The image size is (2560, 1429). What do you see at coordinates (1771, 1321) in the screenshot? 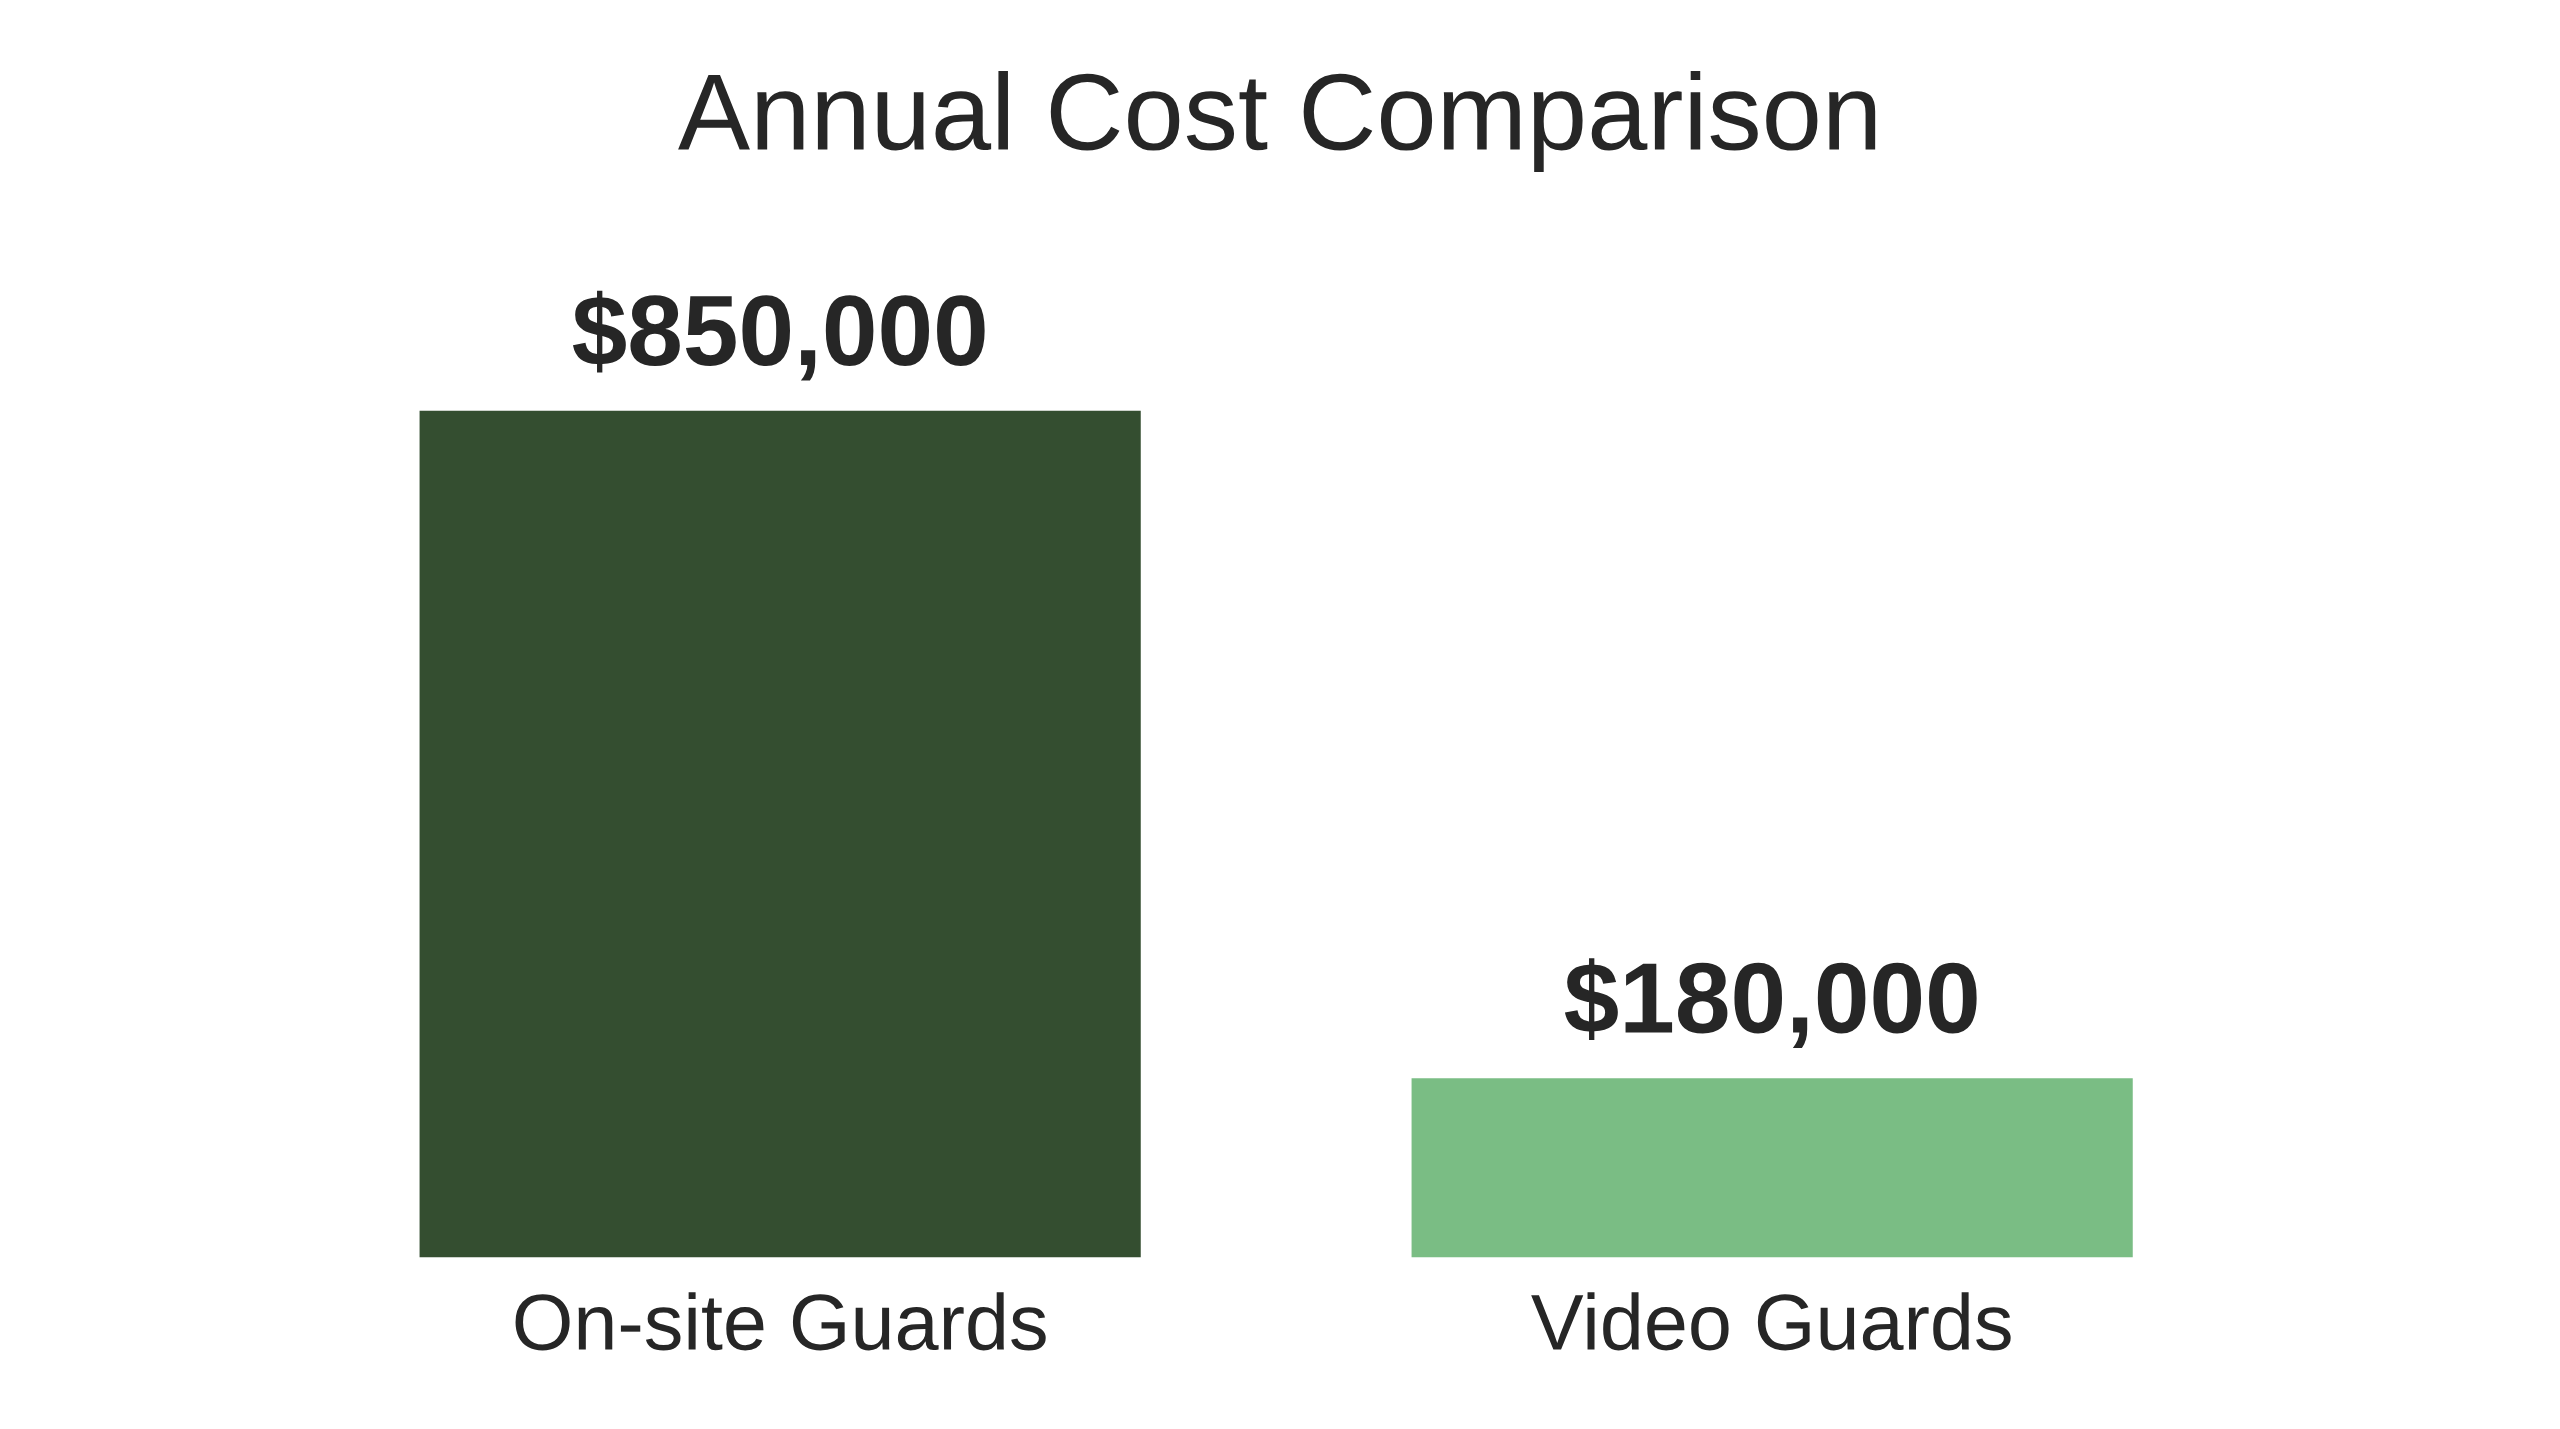
I see `x-tick-label: Video Guards` at bounding box center [1771, 1321].